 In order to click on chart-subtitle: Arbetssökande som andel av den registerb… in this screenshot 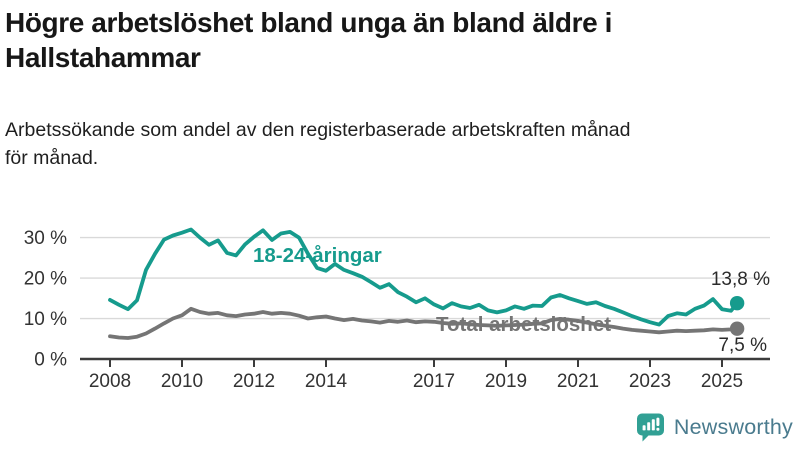, I will do `click(399, 144)`.